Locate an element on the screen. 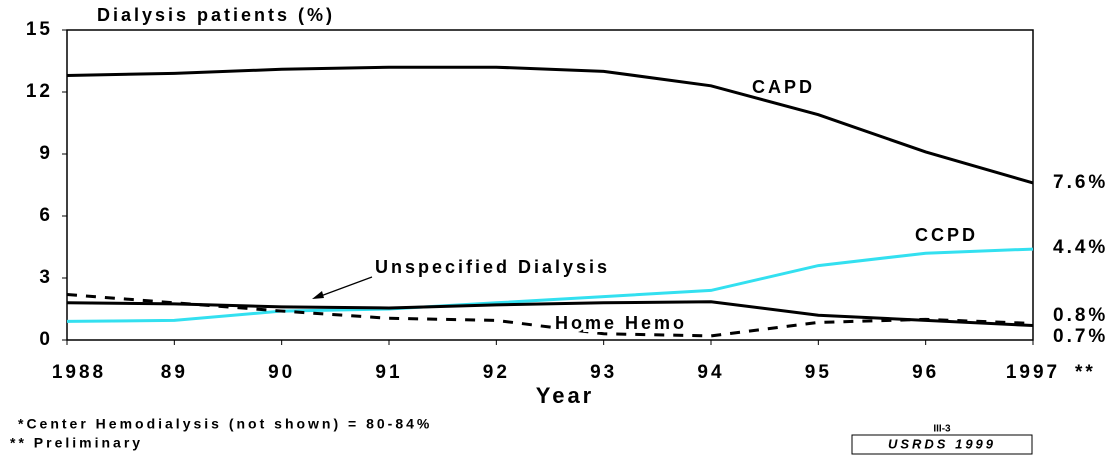 Image resolution: width=1117 pixels, height=460 pixels. x-note: ** is located at coordinates (1085, 372).